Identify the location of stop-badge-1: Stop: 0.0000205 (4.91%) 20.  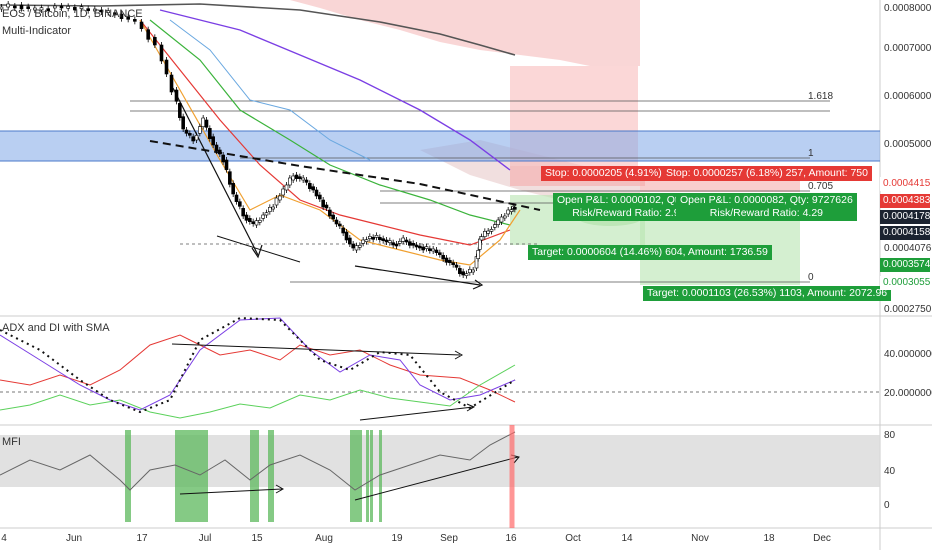
(611, 173).